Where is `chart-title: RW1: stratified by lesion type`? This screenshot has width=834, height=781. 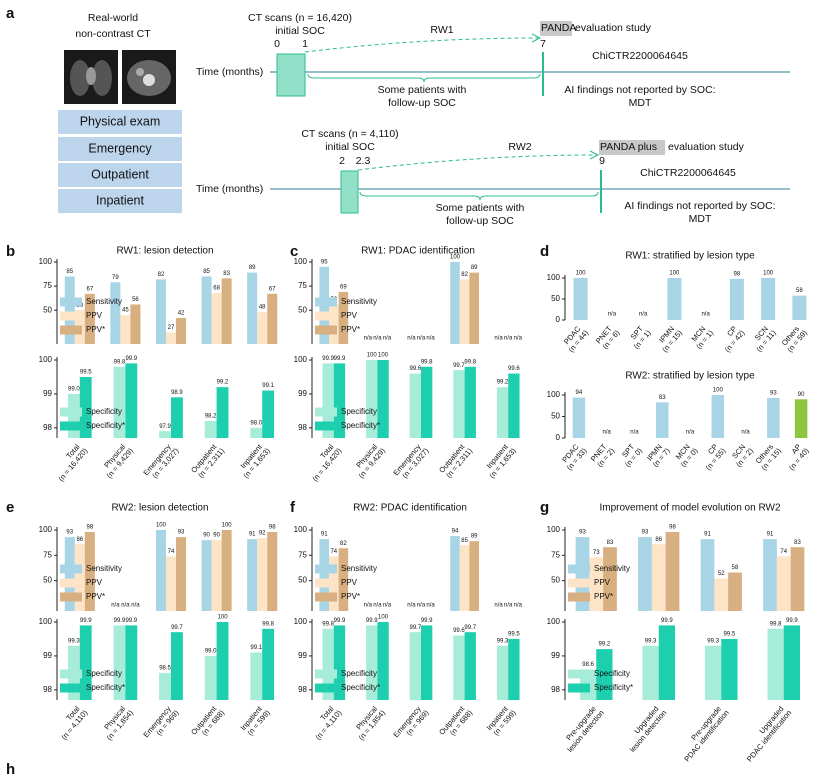
chart-title: RW1: stratified by lesion type is located at coordinates (690, 256).